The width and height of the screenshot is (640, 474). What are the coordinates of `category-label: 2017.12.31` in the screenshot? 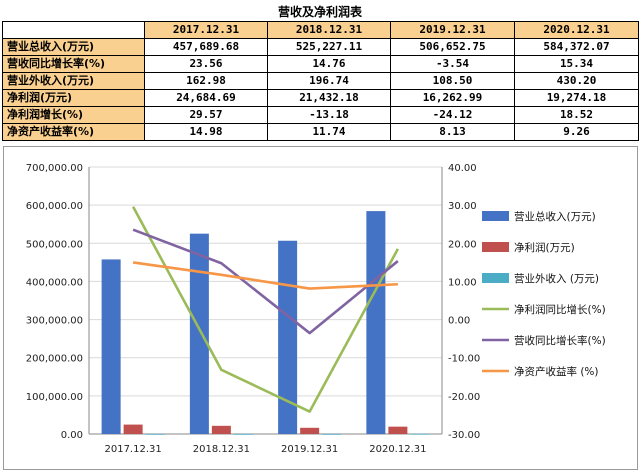 It's located at (132, 449).